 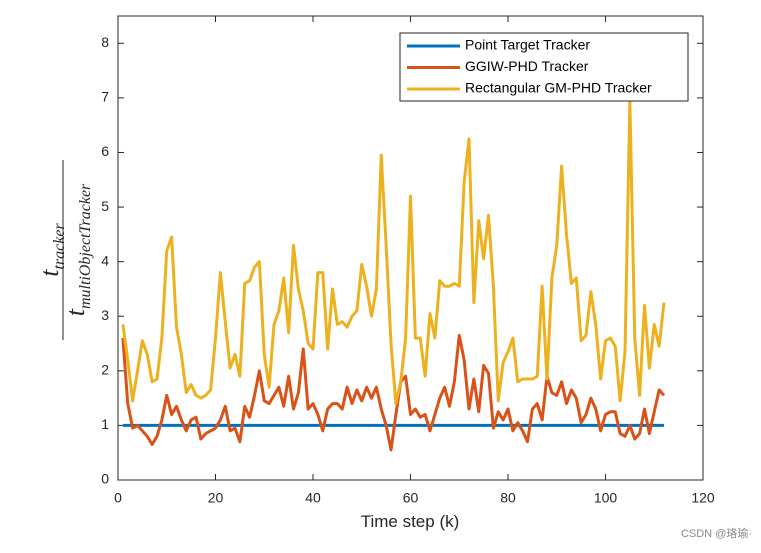 What do you see at coordinates (105, 97) in the screenshot?
I see `y-tick-label: 7` at bounding box center [105, 97].